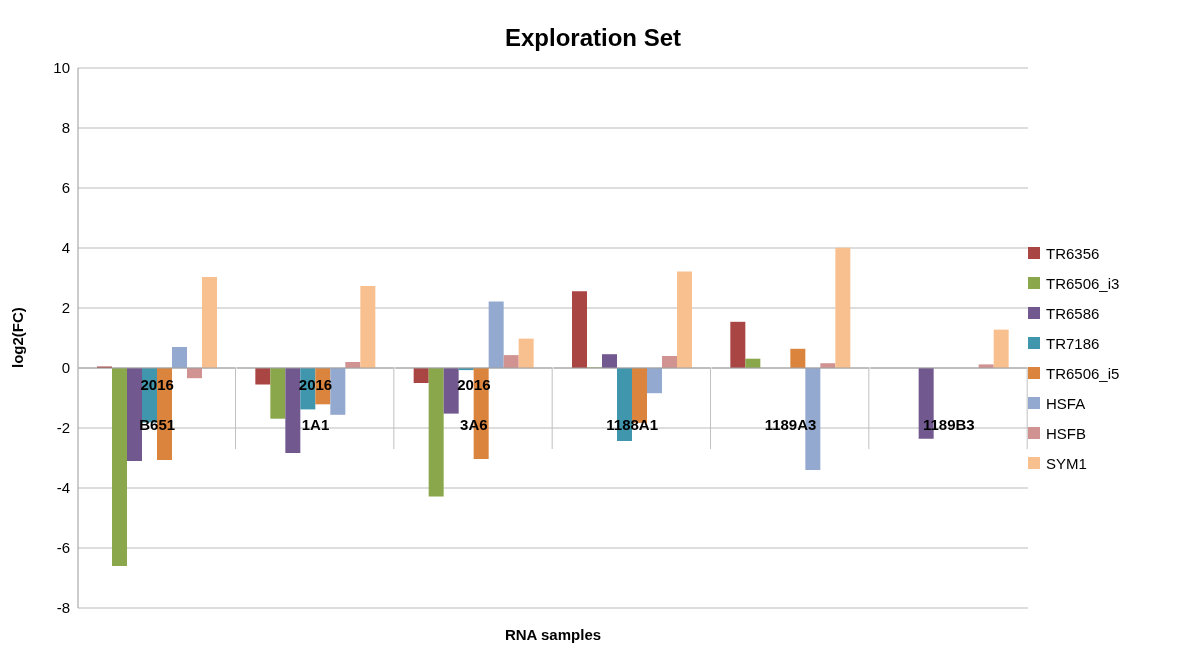 This screenshot has height=661, width=1192. I want to click on y-tick-label: 0, so click(65, 368).